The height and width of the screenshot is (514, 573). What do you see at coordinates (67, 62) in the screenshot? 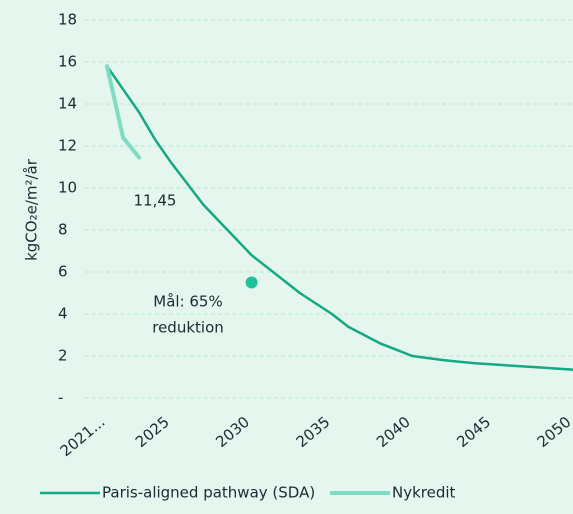
I see `y-tick-label: 16` at bounding box center [67, 62].